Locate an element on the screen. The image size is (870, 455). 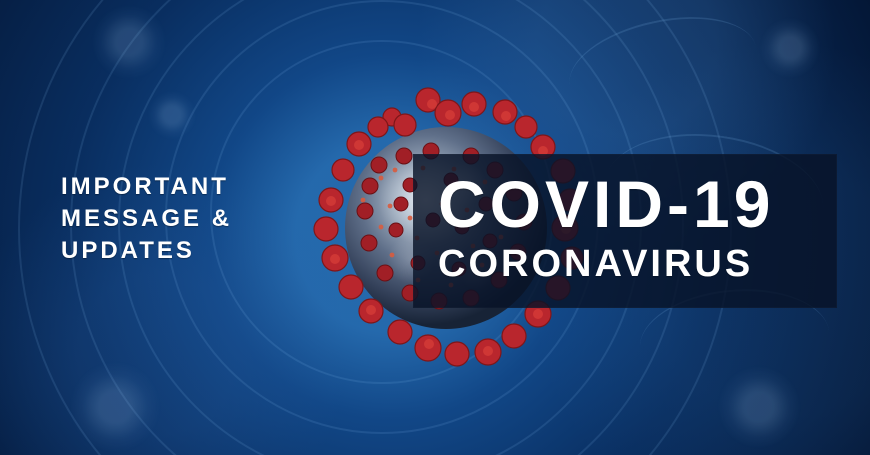
message-line-1: IMPORTANT is located at coordinates (145, 186).